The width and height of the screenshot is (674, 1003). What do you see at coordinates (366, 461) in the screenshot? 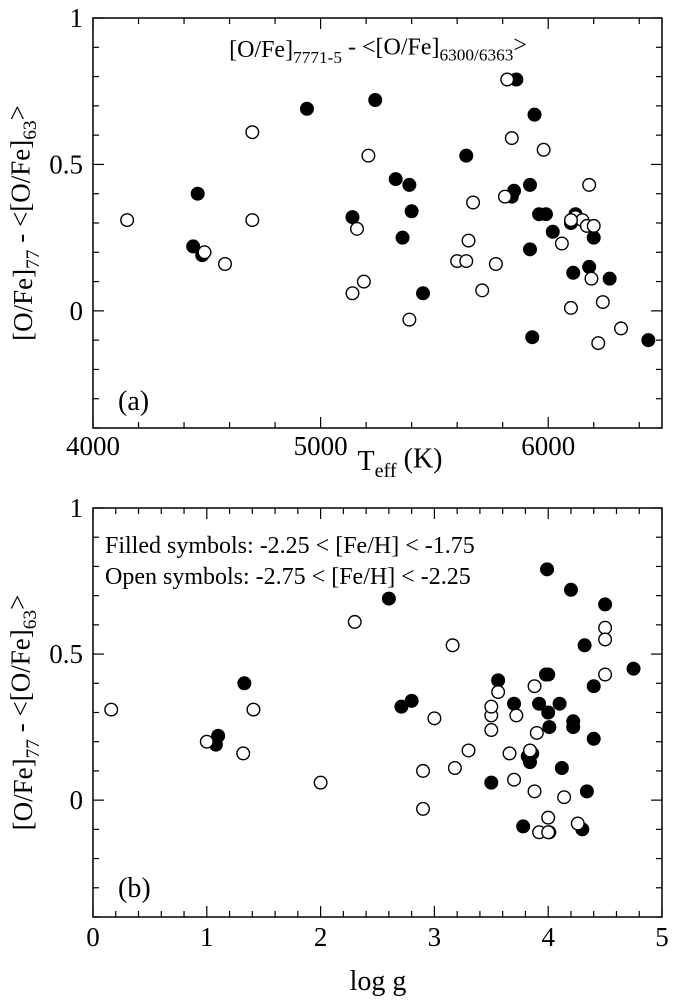
I see `x-axis-label-part: T` at bounding box center [366, 461].